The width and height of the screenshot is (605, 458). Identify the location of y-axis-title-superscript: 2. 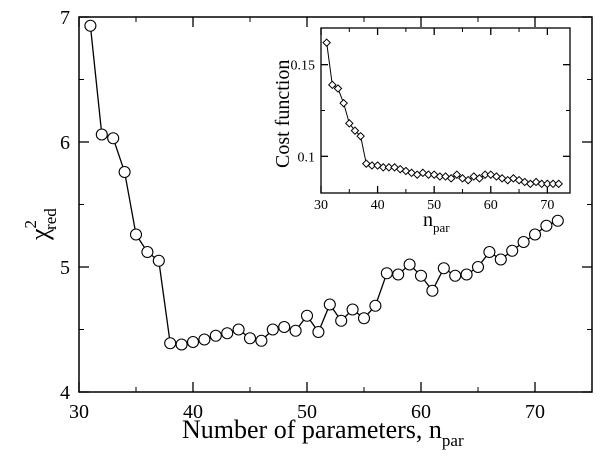
(30, 224).